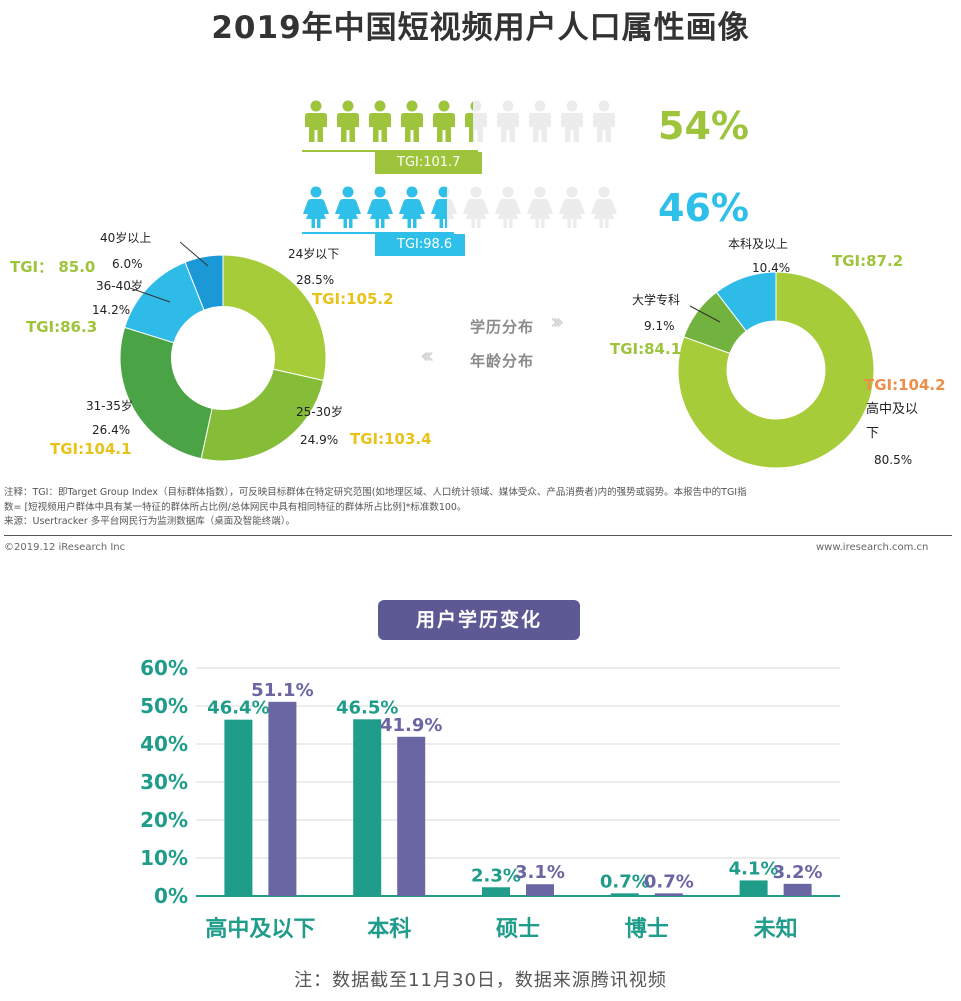  I want to click on edu-bachelor-pct: 10.4%, so click(771, 268).